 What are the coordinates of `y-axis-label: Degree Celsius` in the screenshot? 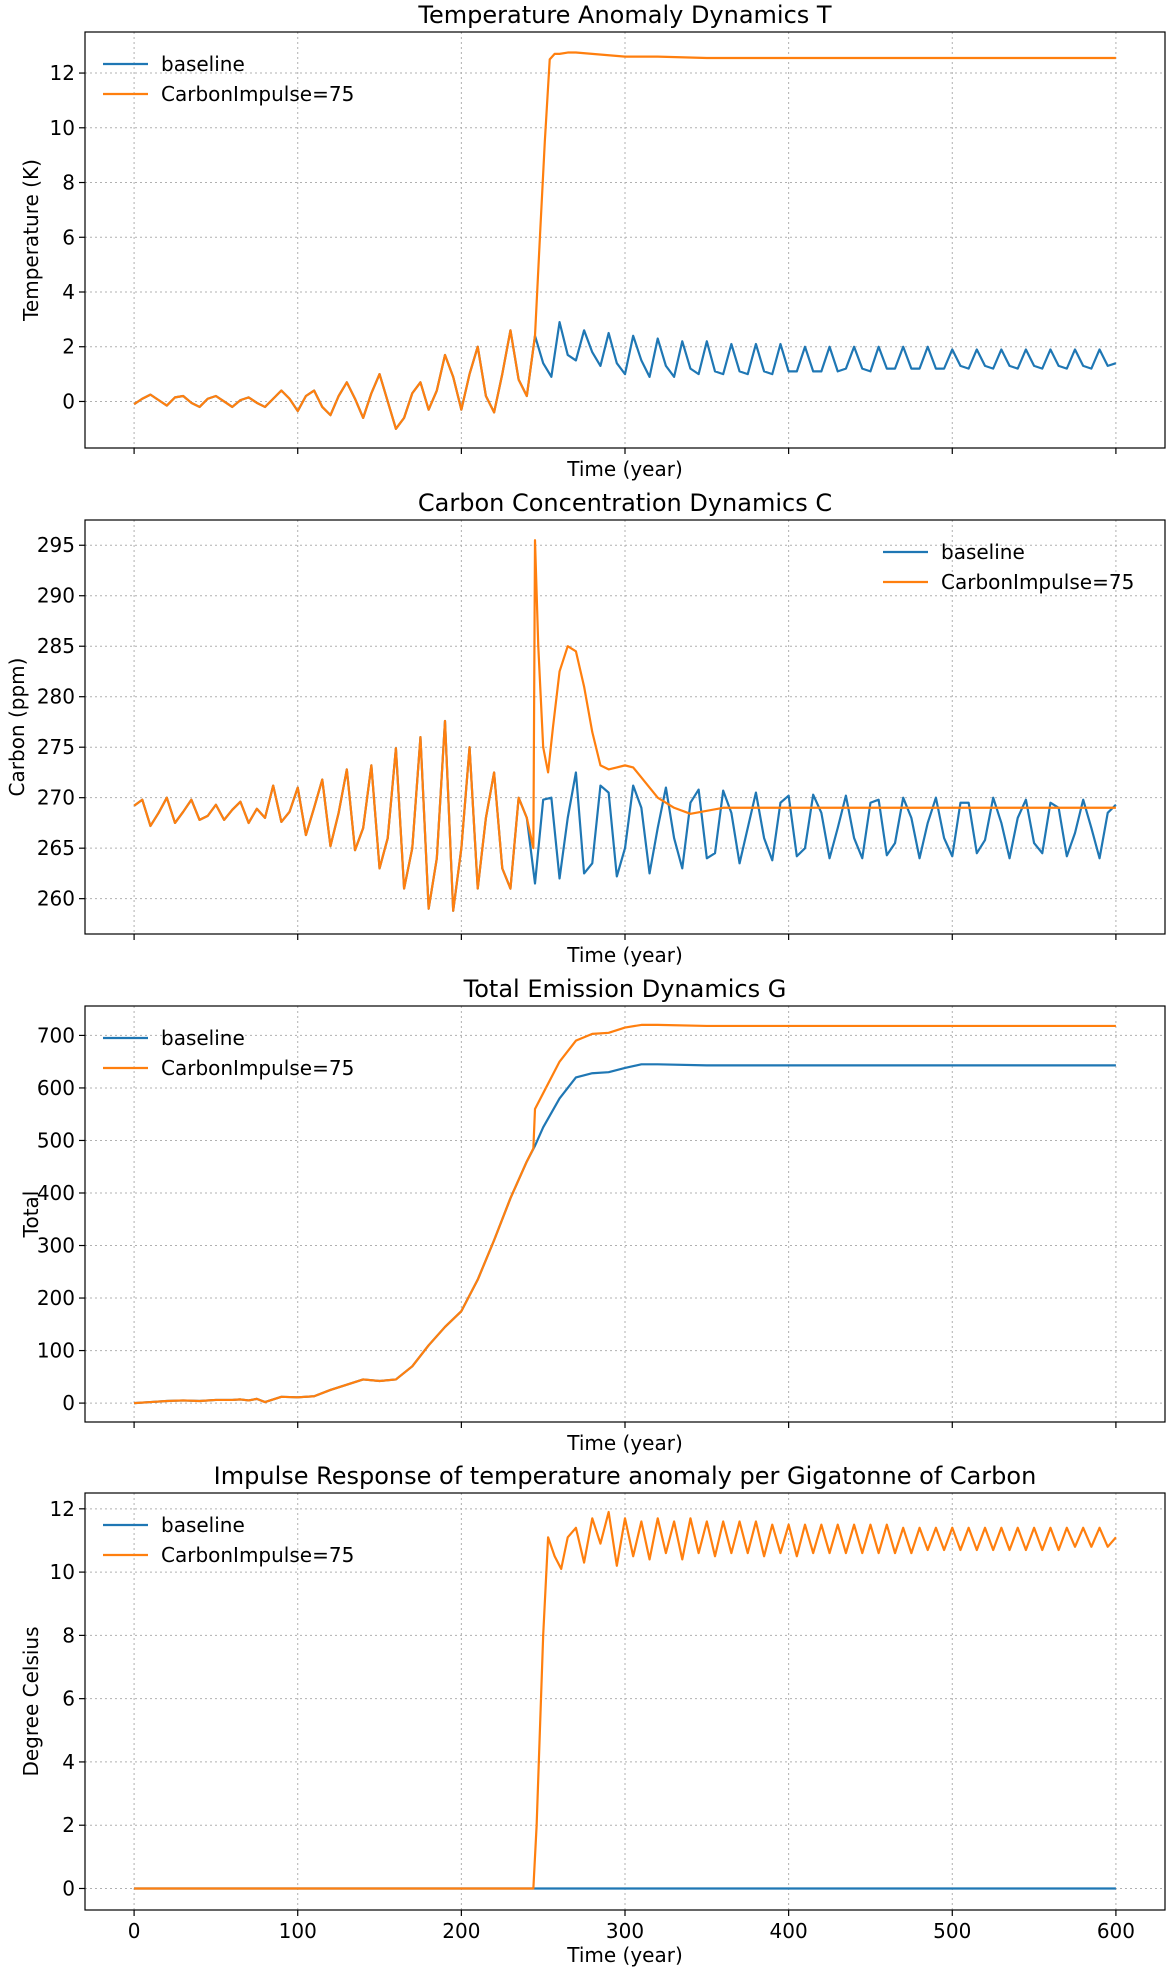 It's located at (31, 1701).